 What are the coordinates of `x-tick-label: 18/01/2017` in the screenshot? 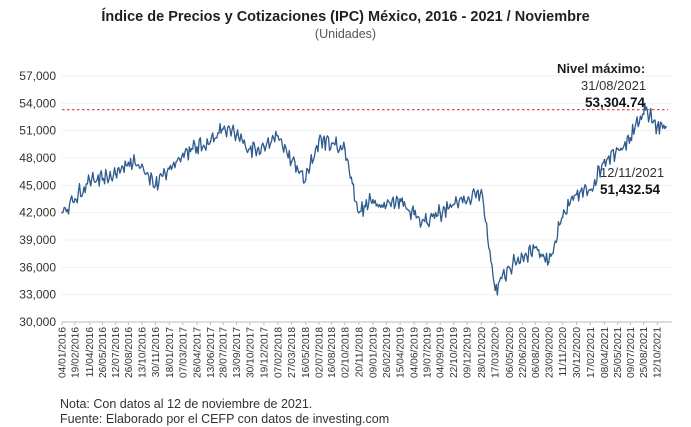 It's located at (170, 352).